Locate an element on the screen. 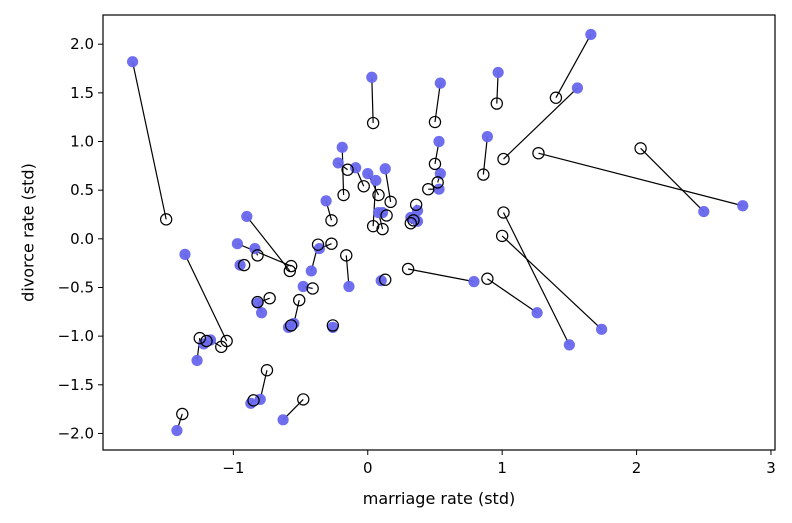 Image resolution: width=792 pixels, height=523 pixels. x-tick-label: 3 is located at coordinates (771, 468).